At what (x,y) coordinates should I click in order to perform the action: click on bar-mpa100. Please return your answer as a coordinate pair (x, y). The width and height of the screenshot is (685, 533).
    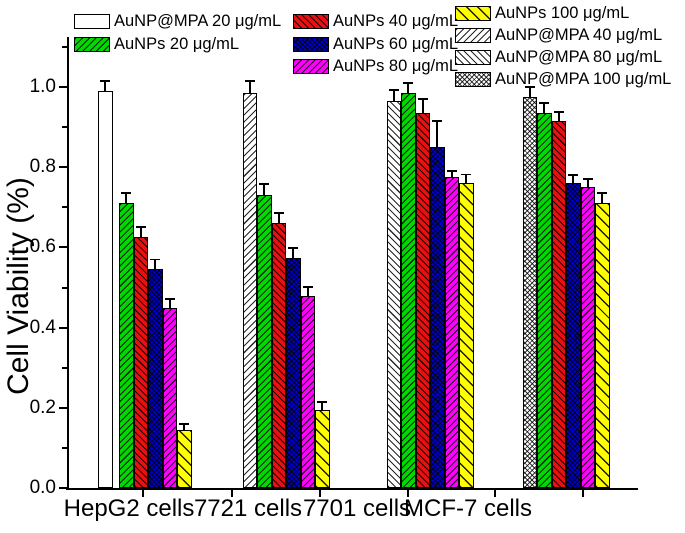
    Looking at the image, I should click on (529, 292).